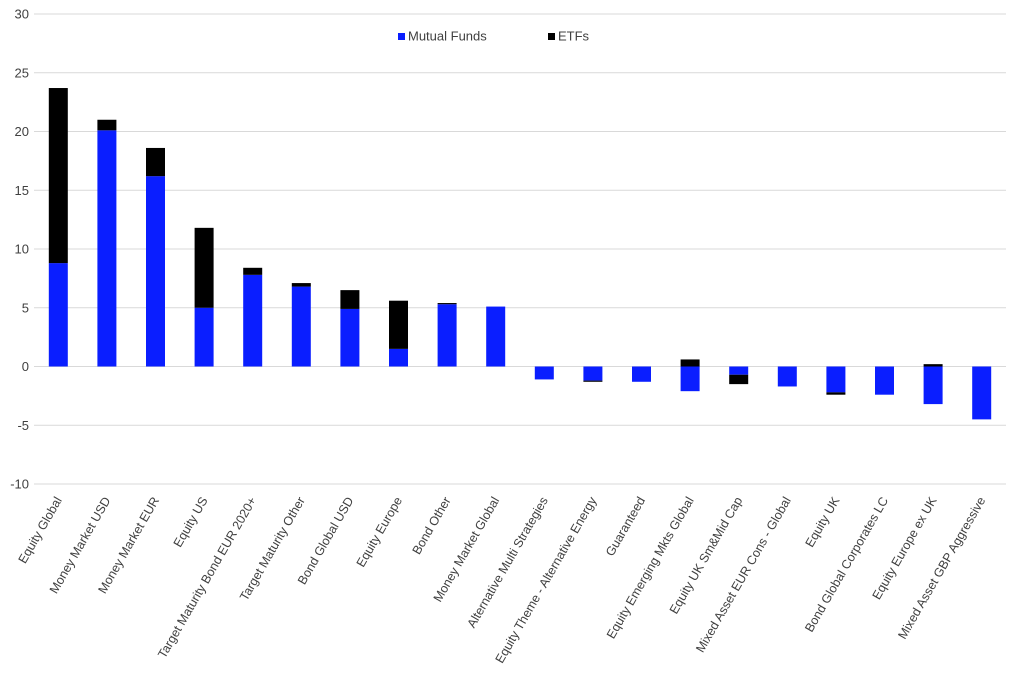 This screenshot has width=1010, height=677. Describe the element at coordinates (625, 526) in the screenshot. I see `category-label: Guaranteed` at that location.